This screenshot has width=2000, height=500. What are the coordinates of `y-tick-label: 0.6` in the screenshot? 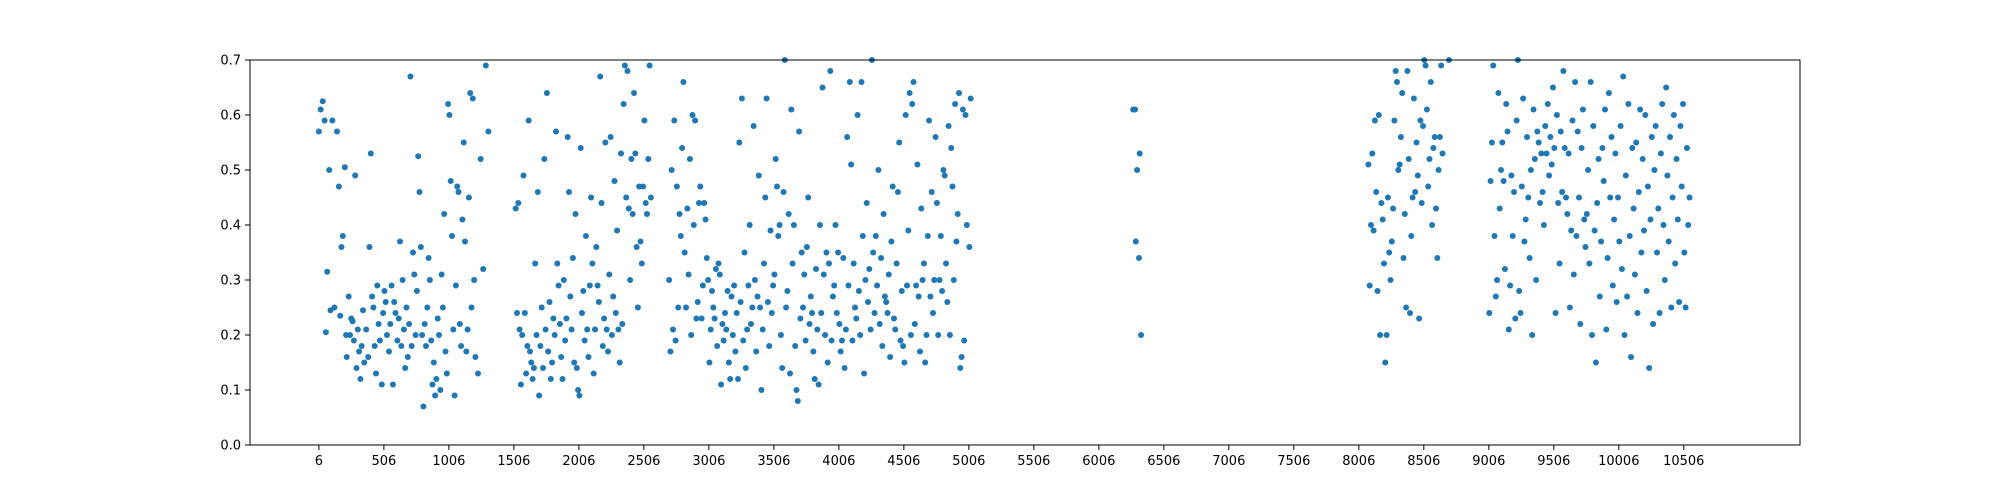 It's located at (230, 116).